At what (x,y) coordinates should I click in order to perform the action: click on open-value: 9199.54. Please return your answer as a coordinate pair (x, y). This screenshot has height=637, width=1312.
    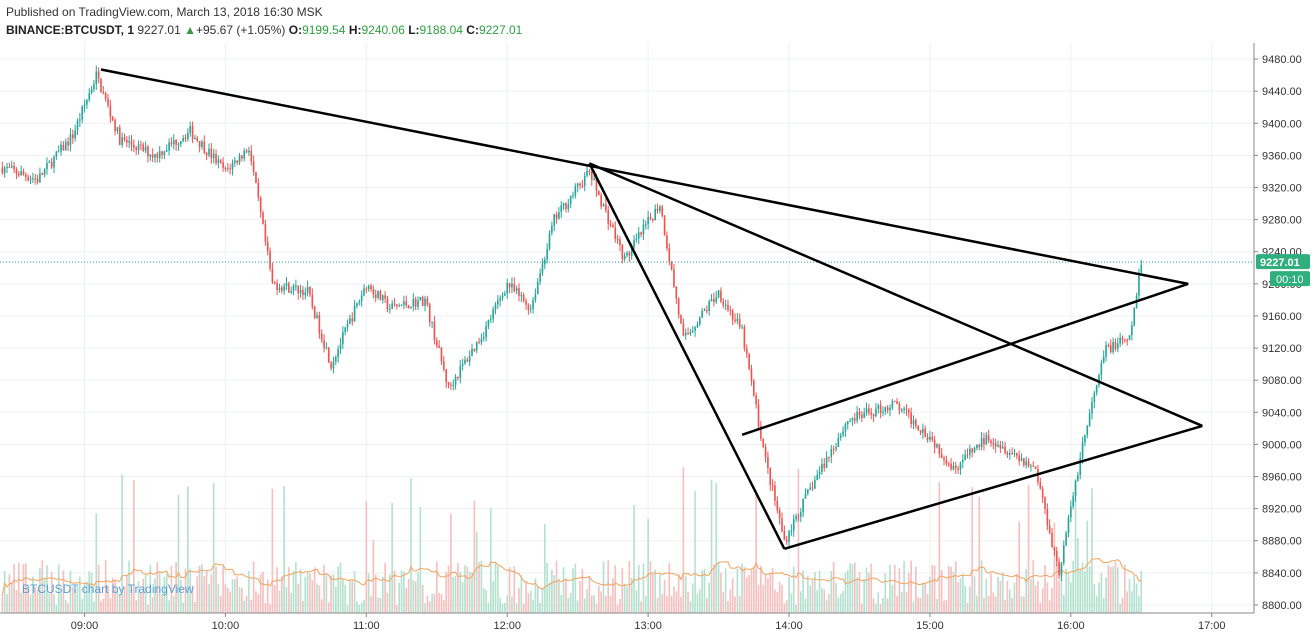
    Looking at the image, I should click on (324, 30).